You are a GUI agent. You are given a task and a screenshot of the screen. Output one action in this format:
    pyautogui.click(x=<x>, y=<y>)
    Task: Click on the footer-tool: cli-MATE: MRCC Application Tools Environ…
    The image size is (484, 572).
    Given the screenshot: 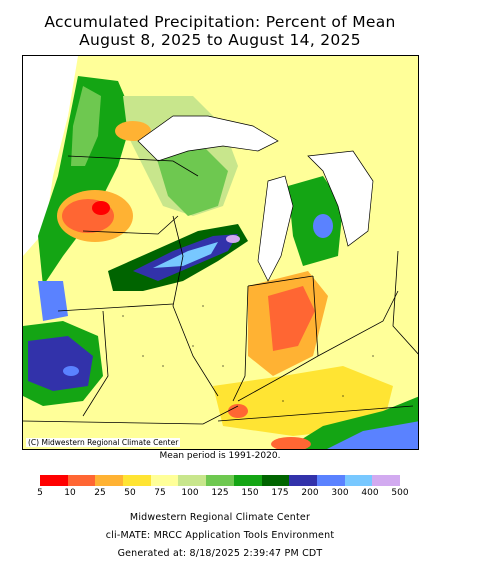 What is the action you would take?
    pyautogui.click(x=220, y=535)
    